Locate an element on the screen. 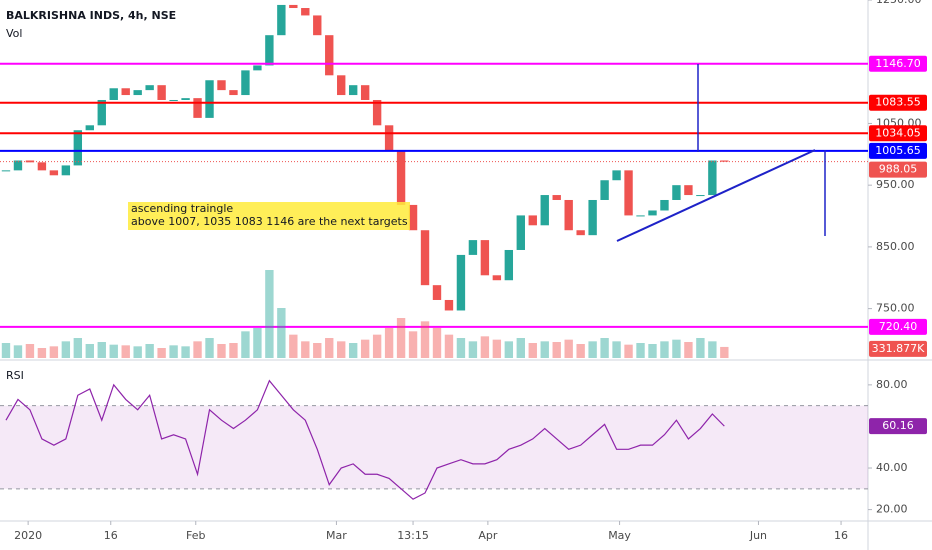 The height and width of the screenshot is (550, 932). rsi-title: RSI is located at coordinates (15, 375).